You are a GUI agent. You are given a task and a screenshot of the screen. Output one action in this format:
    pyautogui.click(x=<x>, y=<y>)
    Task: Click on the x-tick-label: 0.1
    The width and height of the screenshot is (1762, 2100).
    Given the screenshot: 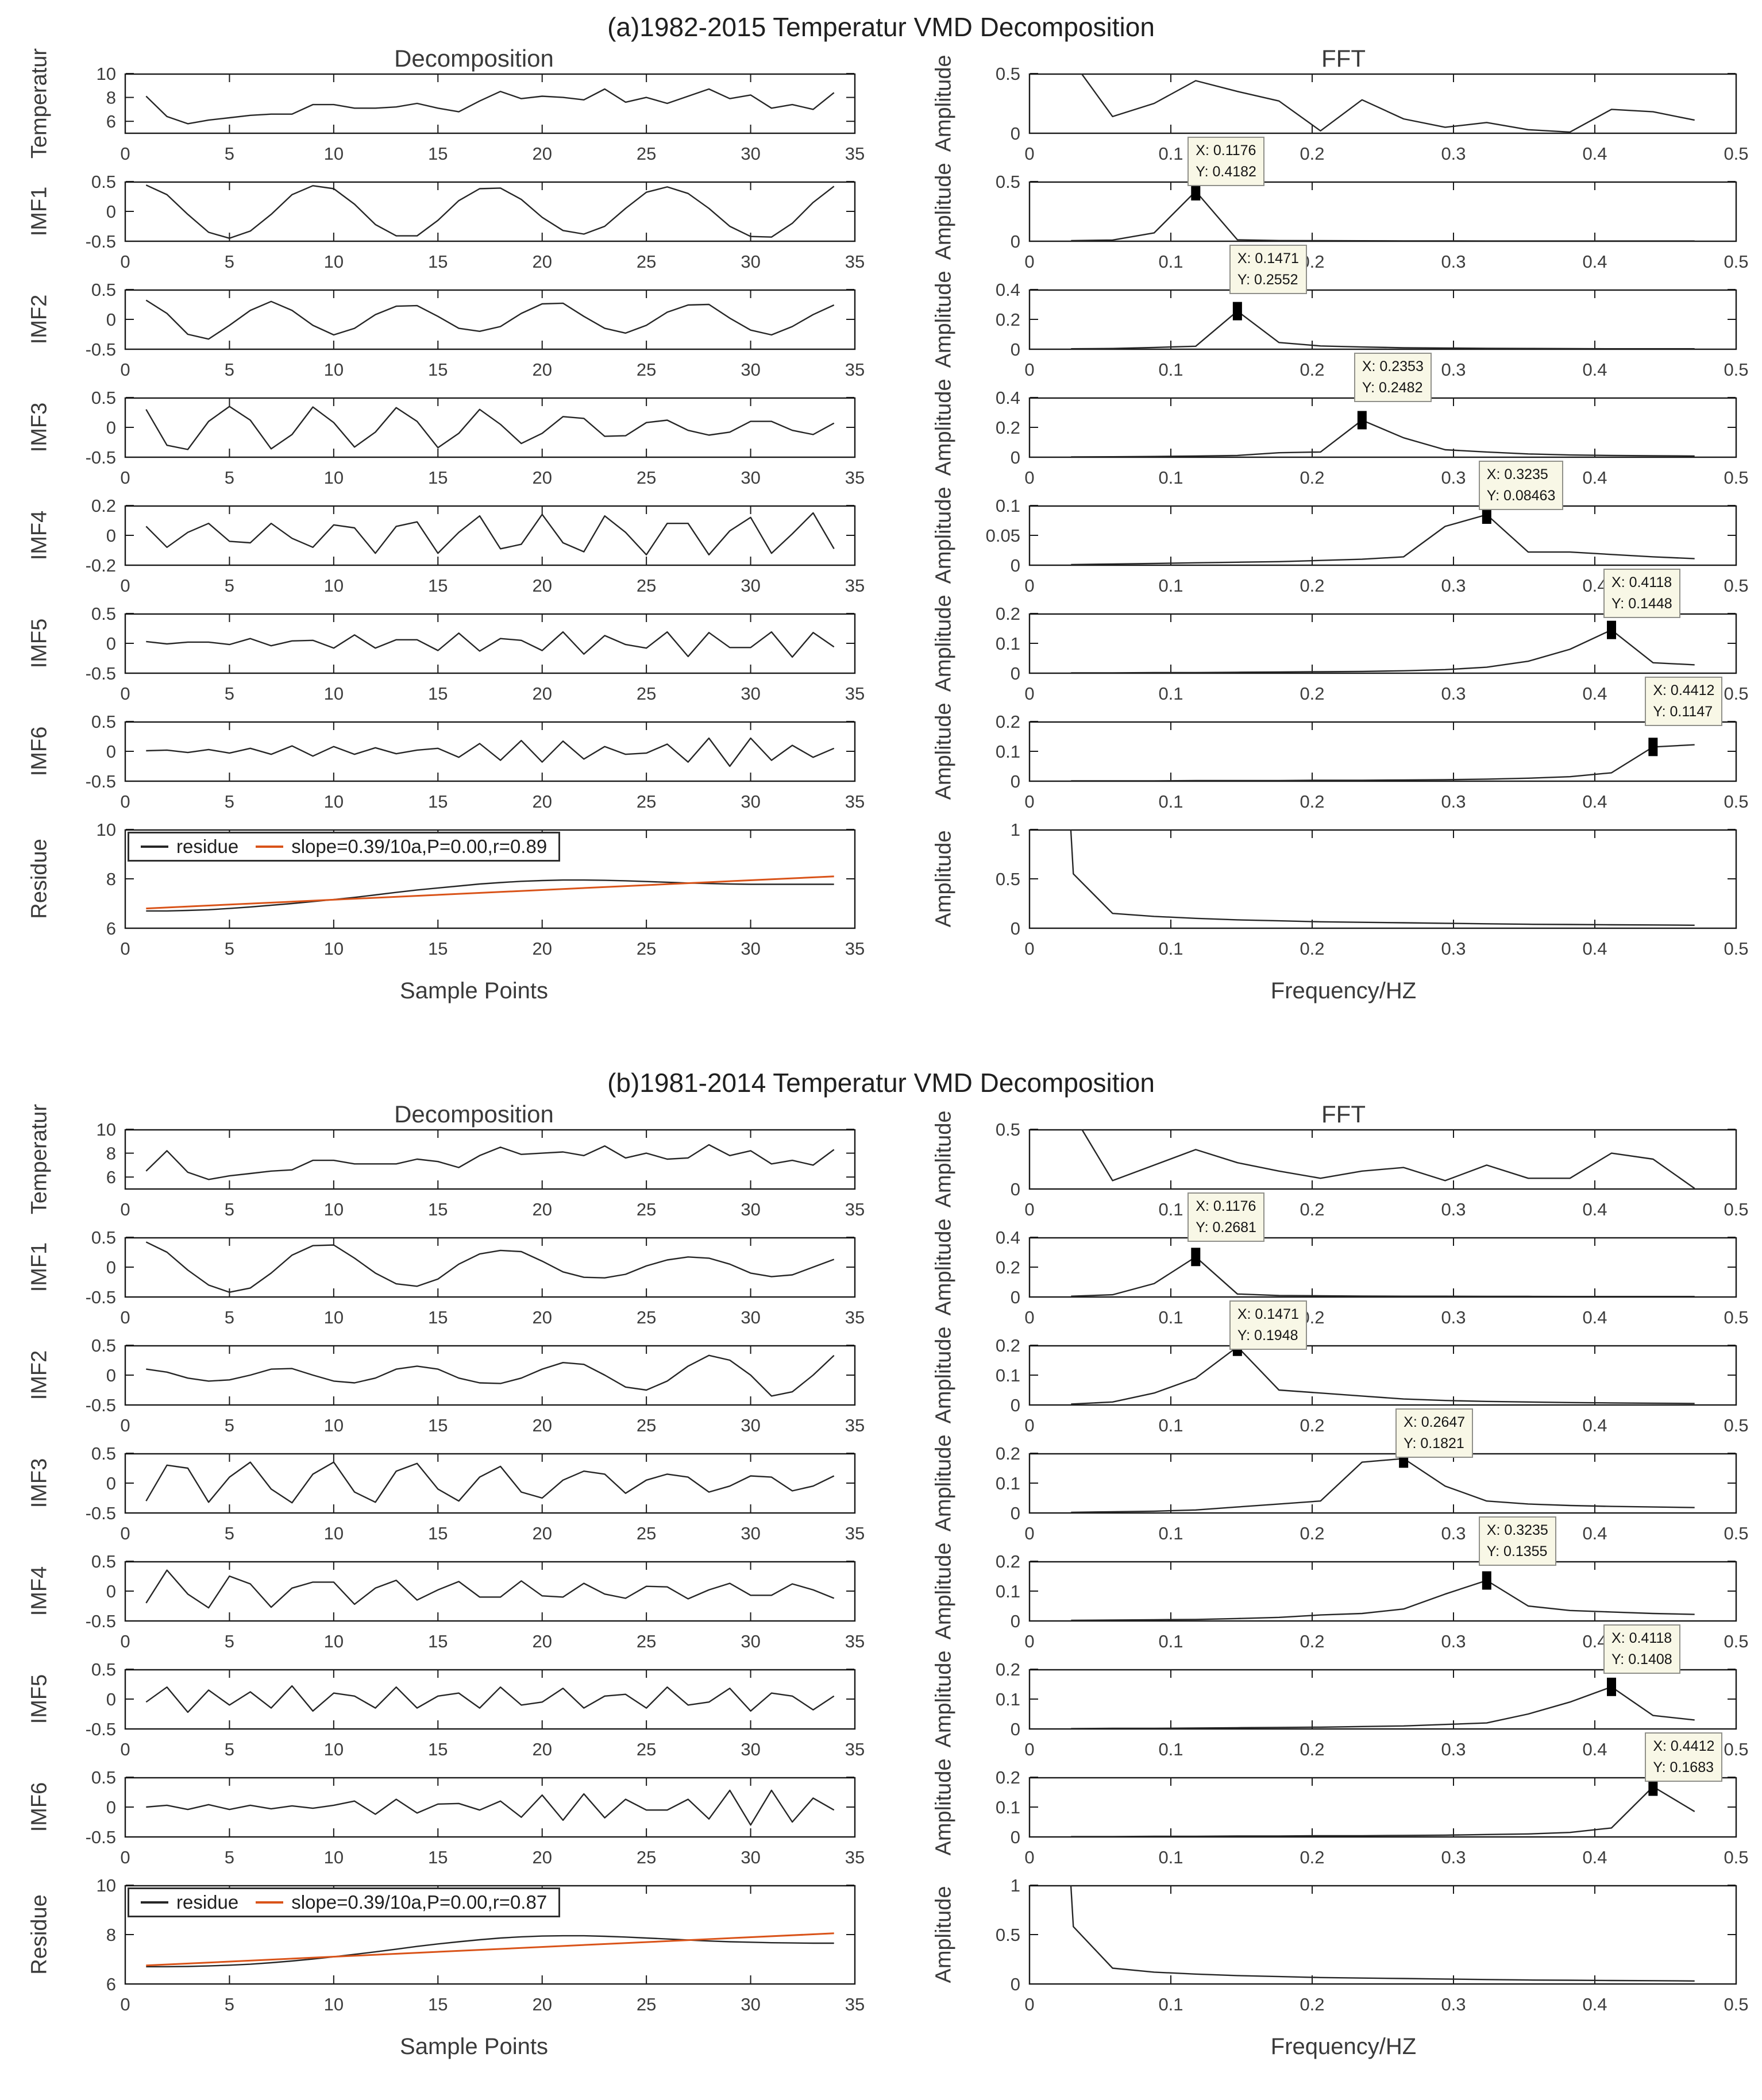 What is the action you would take?
    pyautogui.click(x=1170, y=586)
    